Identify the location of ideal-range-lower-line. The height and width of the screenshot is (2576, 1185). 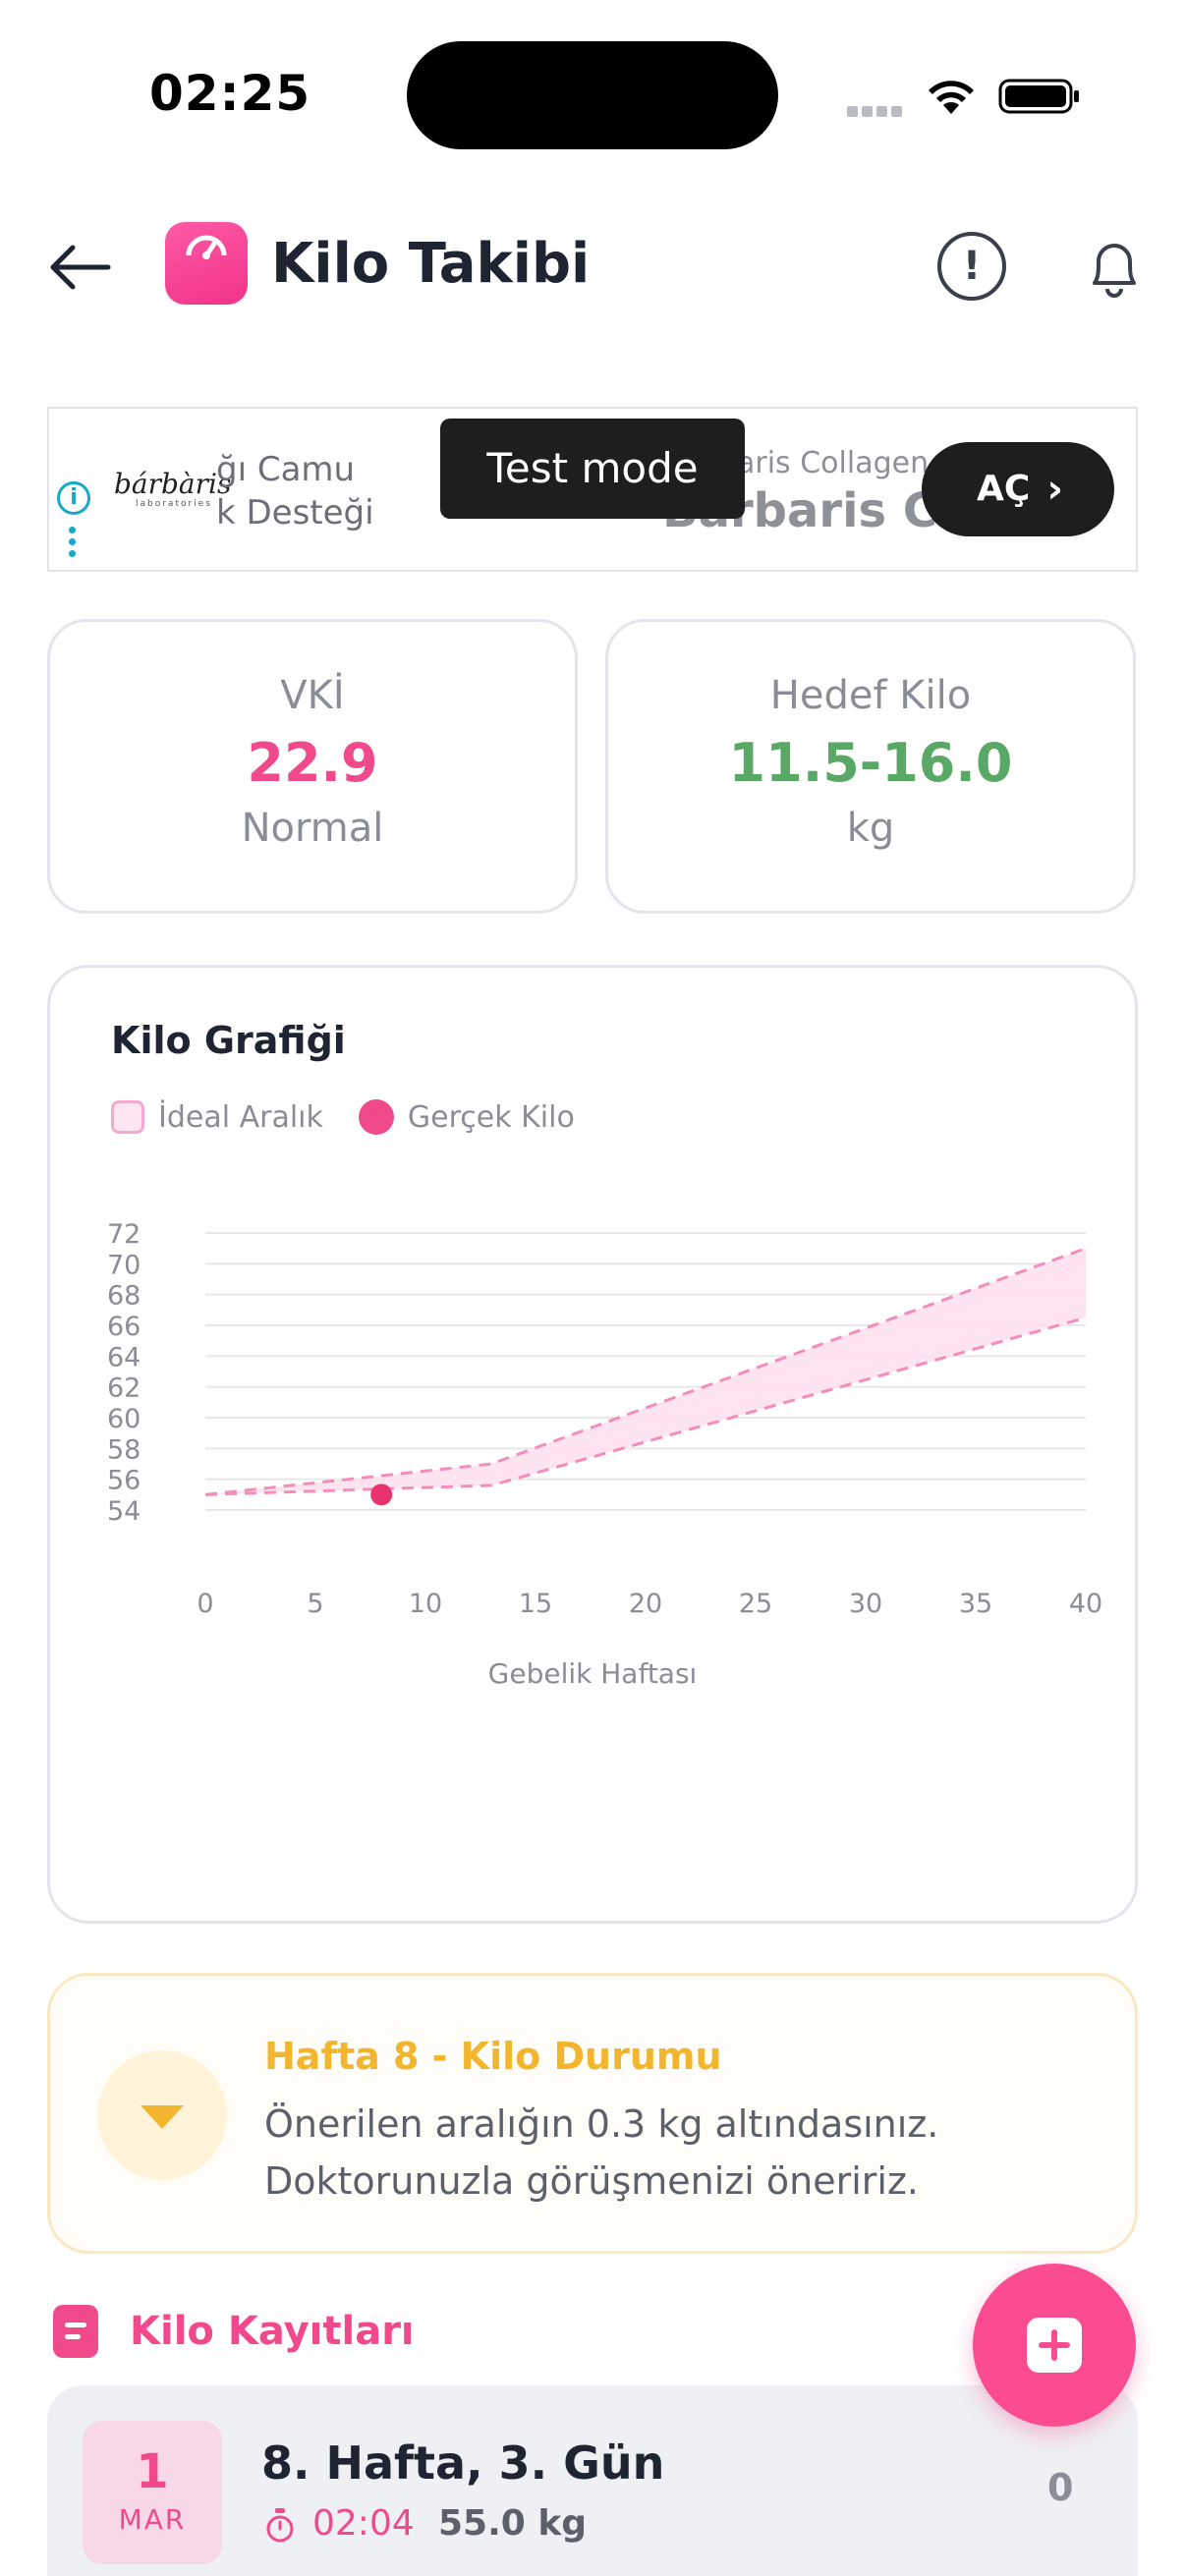
(646, 1406).